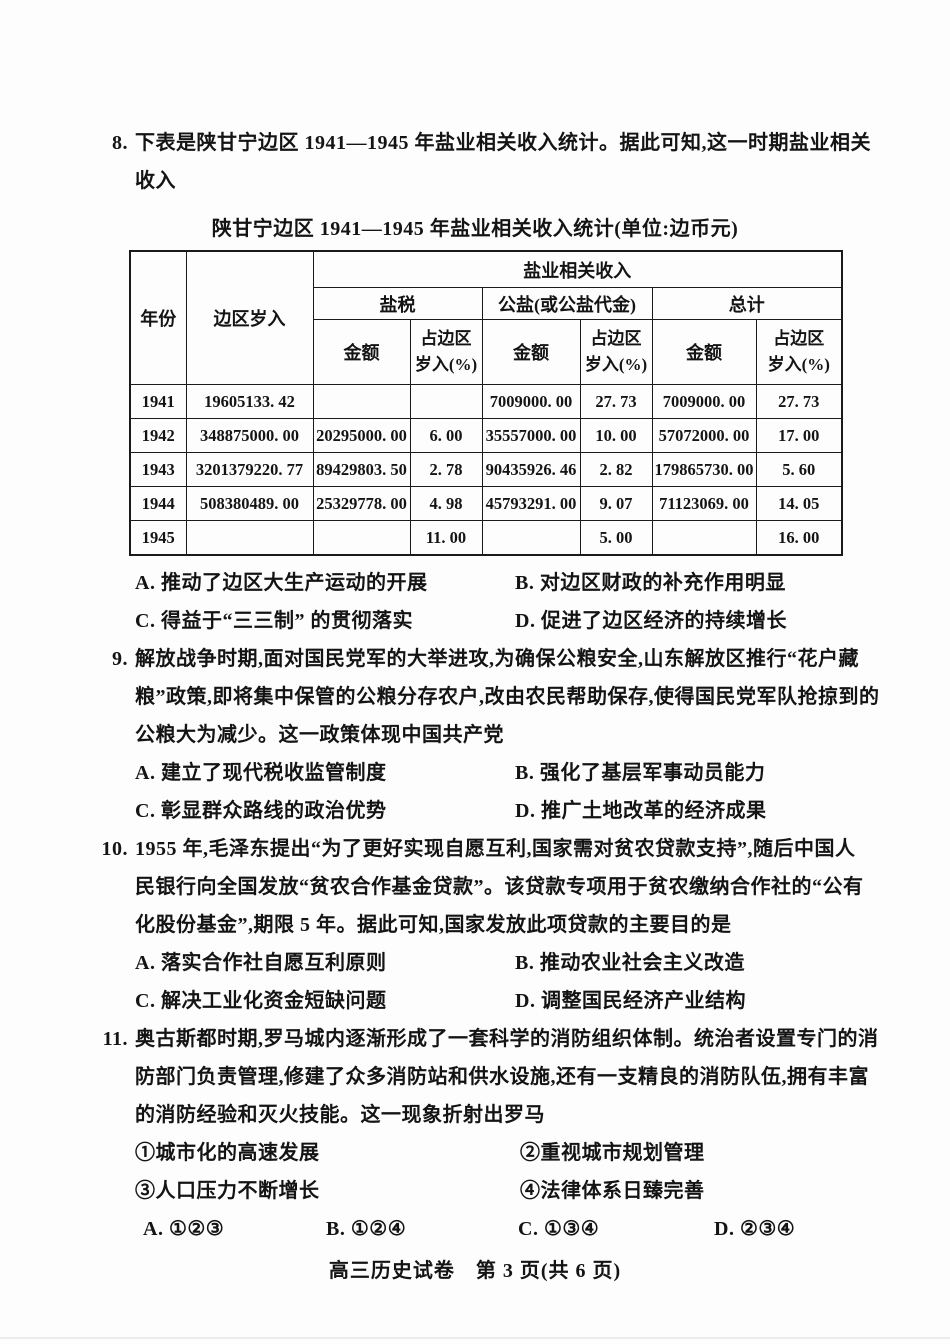  What do you see at coordinates (361, 435) in the screenshot?
I see `cell-salt-tax-amount: 20295000. 00` at bounding box center [361, 435].